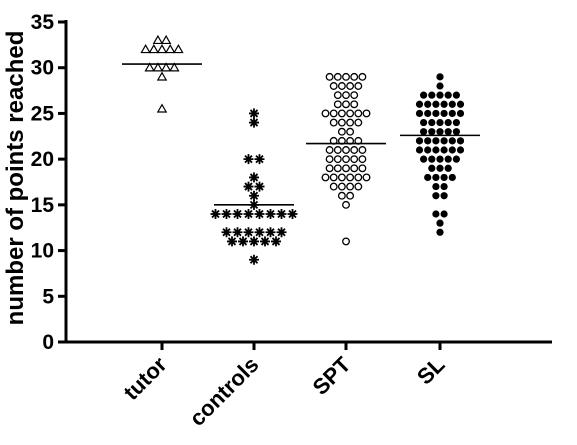  What do you see at coordinates (223, 391) in the screenshot?
I see `x-tick-label-controls: controls` at bounding box center [223, 391].